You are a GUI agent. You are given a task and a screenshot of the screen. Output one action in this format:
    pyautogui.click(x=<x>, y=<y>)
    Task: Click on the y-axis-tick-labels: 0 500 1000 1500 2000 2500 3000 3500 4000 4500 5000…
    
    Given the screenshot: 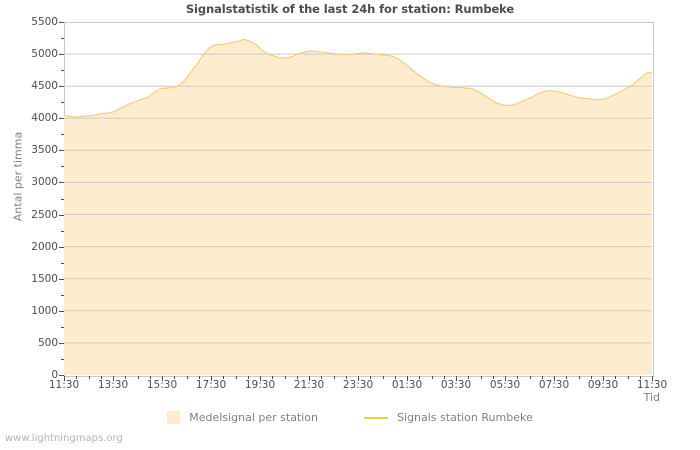 What is the action you would take?
    pyautogui.click(x=32, y=225)
    